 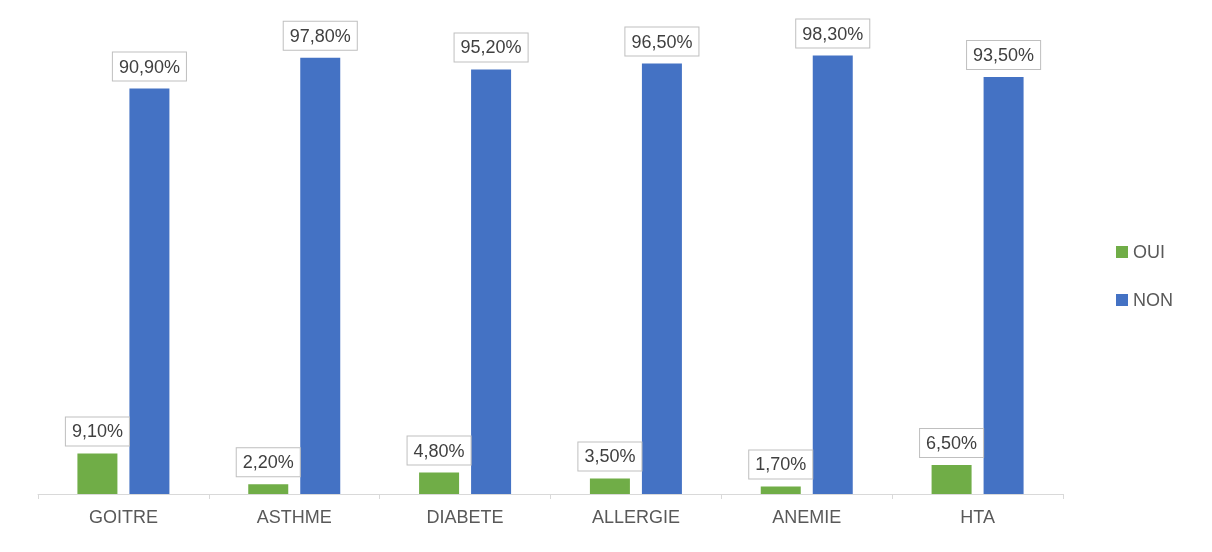 I want to click on data-label: 95,20%, so click(x=491, y=47).